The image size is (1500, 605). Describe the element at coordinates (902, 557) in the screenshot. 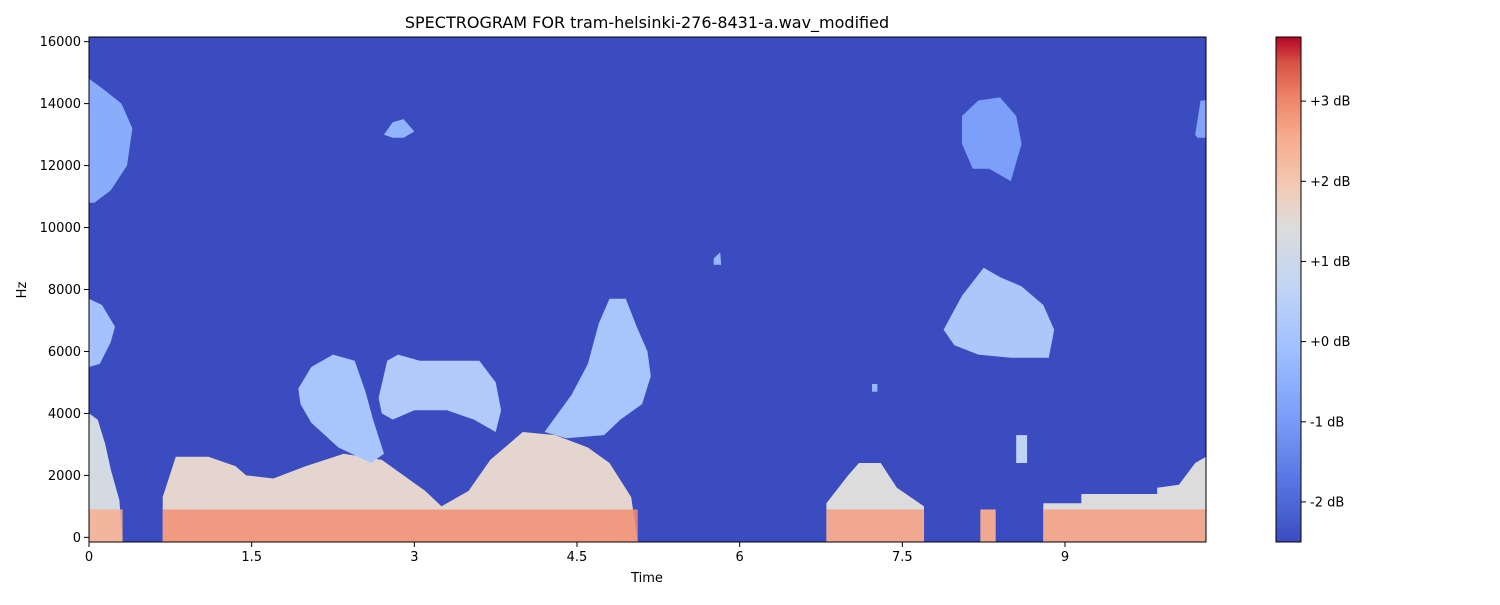

I see `x-tick-label: 7.5` at that location.